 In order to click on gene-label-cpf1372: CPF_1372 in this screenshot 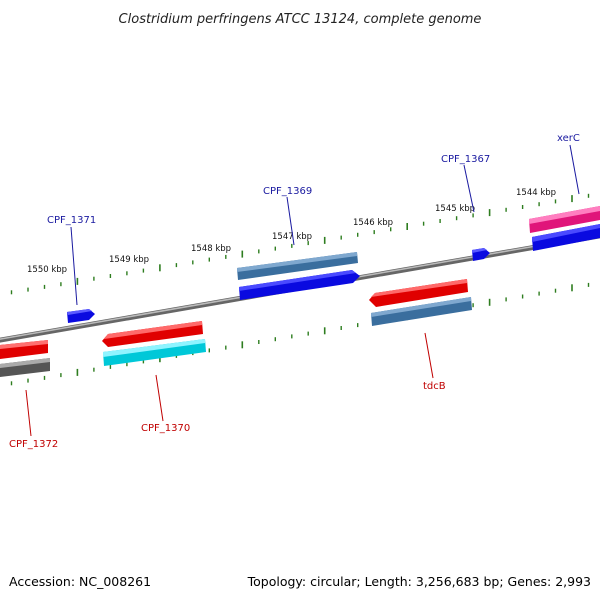, I will do `click(33, 444)`.